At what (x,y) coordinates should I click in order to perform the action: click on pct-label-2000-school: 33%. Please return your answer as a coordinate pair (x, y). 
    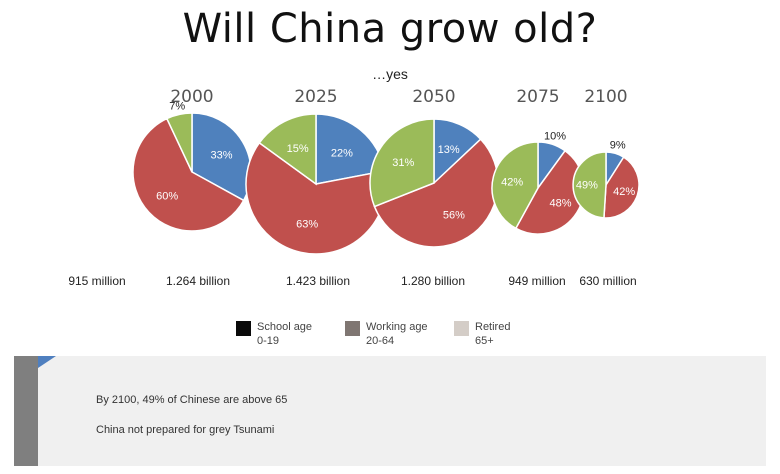
    Looking at the image, I should click on (221, 156).